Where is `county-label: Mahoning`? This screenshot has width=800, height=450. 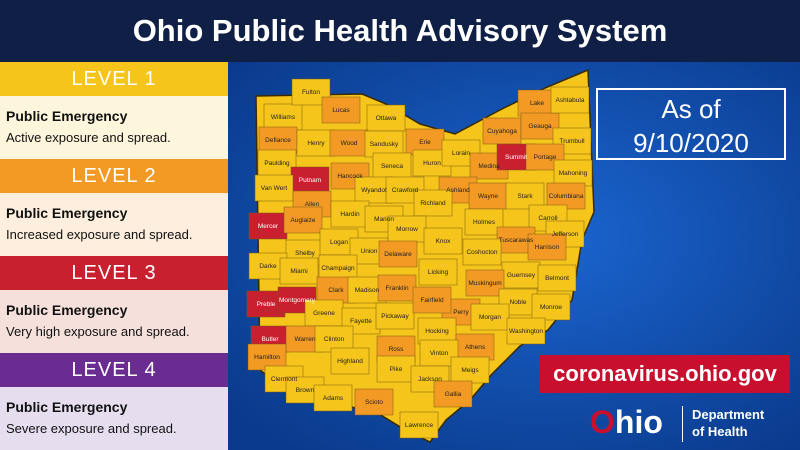 county-label: Mahoning is located at coordinates (573, 173).